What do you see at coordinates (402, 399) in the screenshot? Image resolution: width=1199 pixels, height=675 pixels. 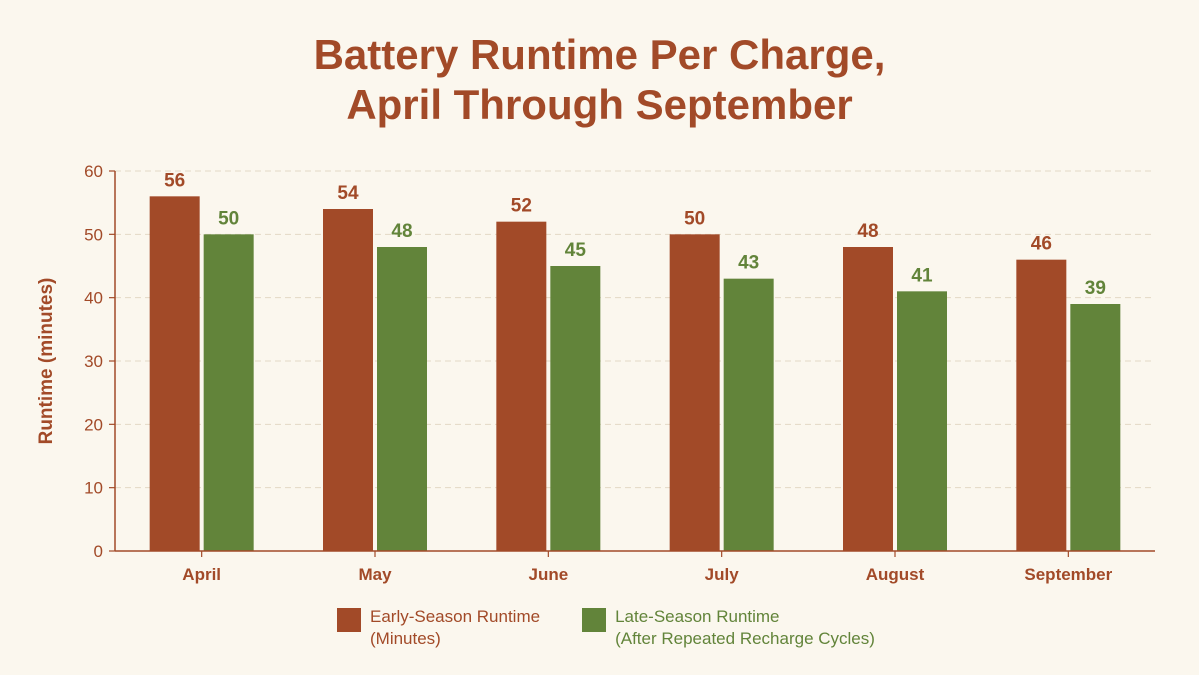 I see `bar-late-may` at bounding box center [402, 399].